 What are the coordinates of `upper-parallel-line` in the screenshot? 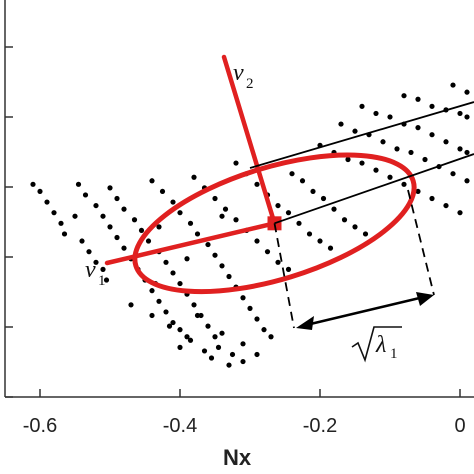 It's located at (361, 135).